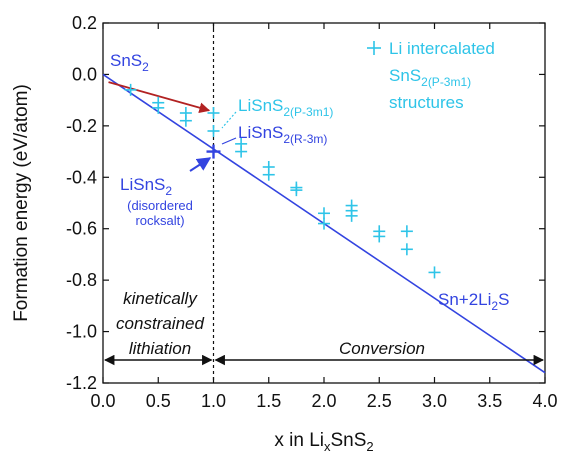 This screenshot has width=566, height=454. I want to click on sns2-label: SnS2, so click(129, 62).